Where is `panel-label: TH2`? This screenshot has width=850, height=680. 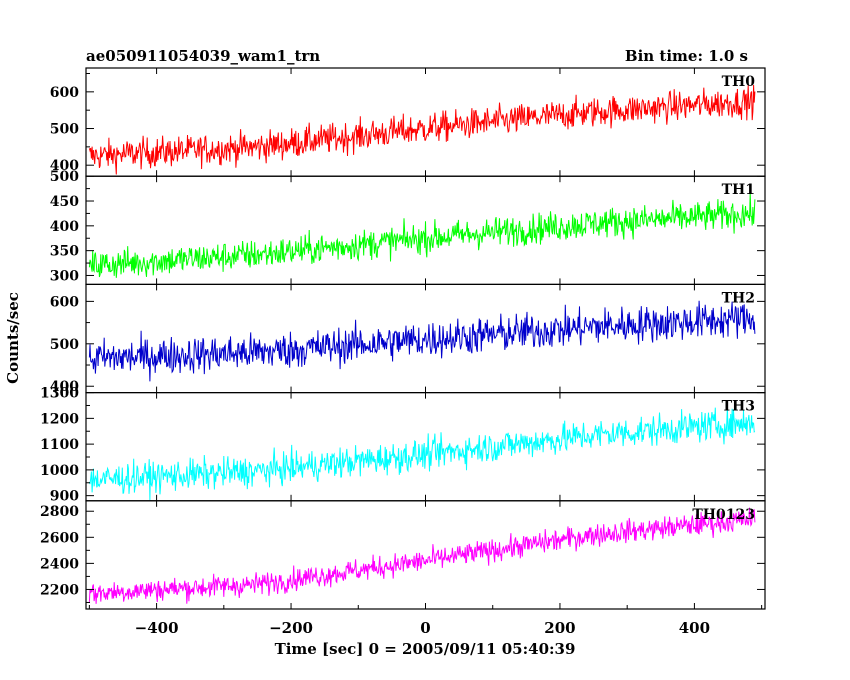
panel-label: TH2 is located at coordinates (738, 298).